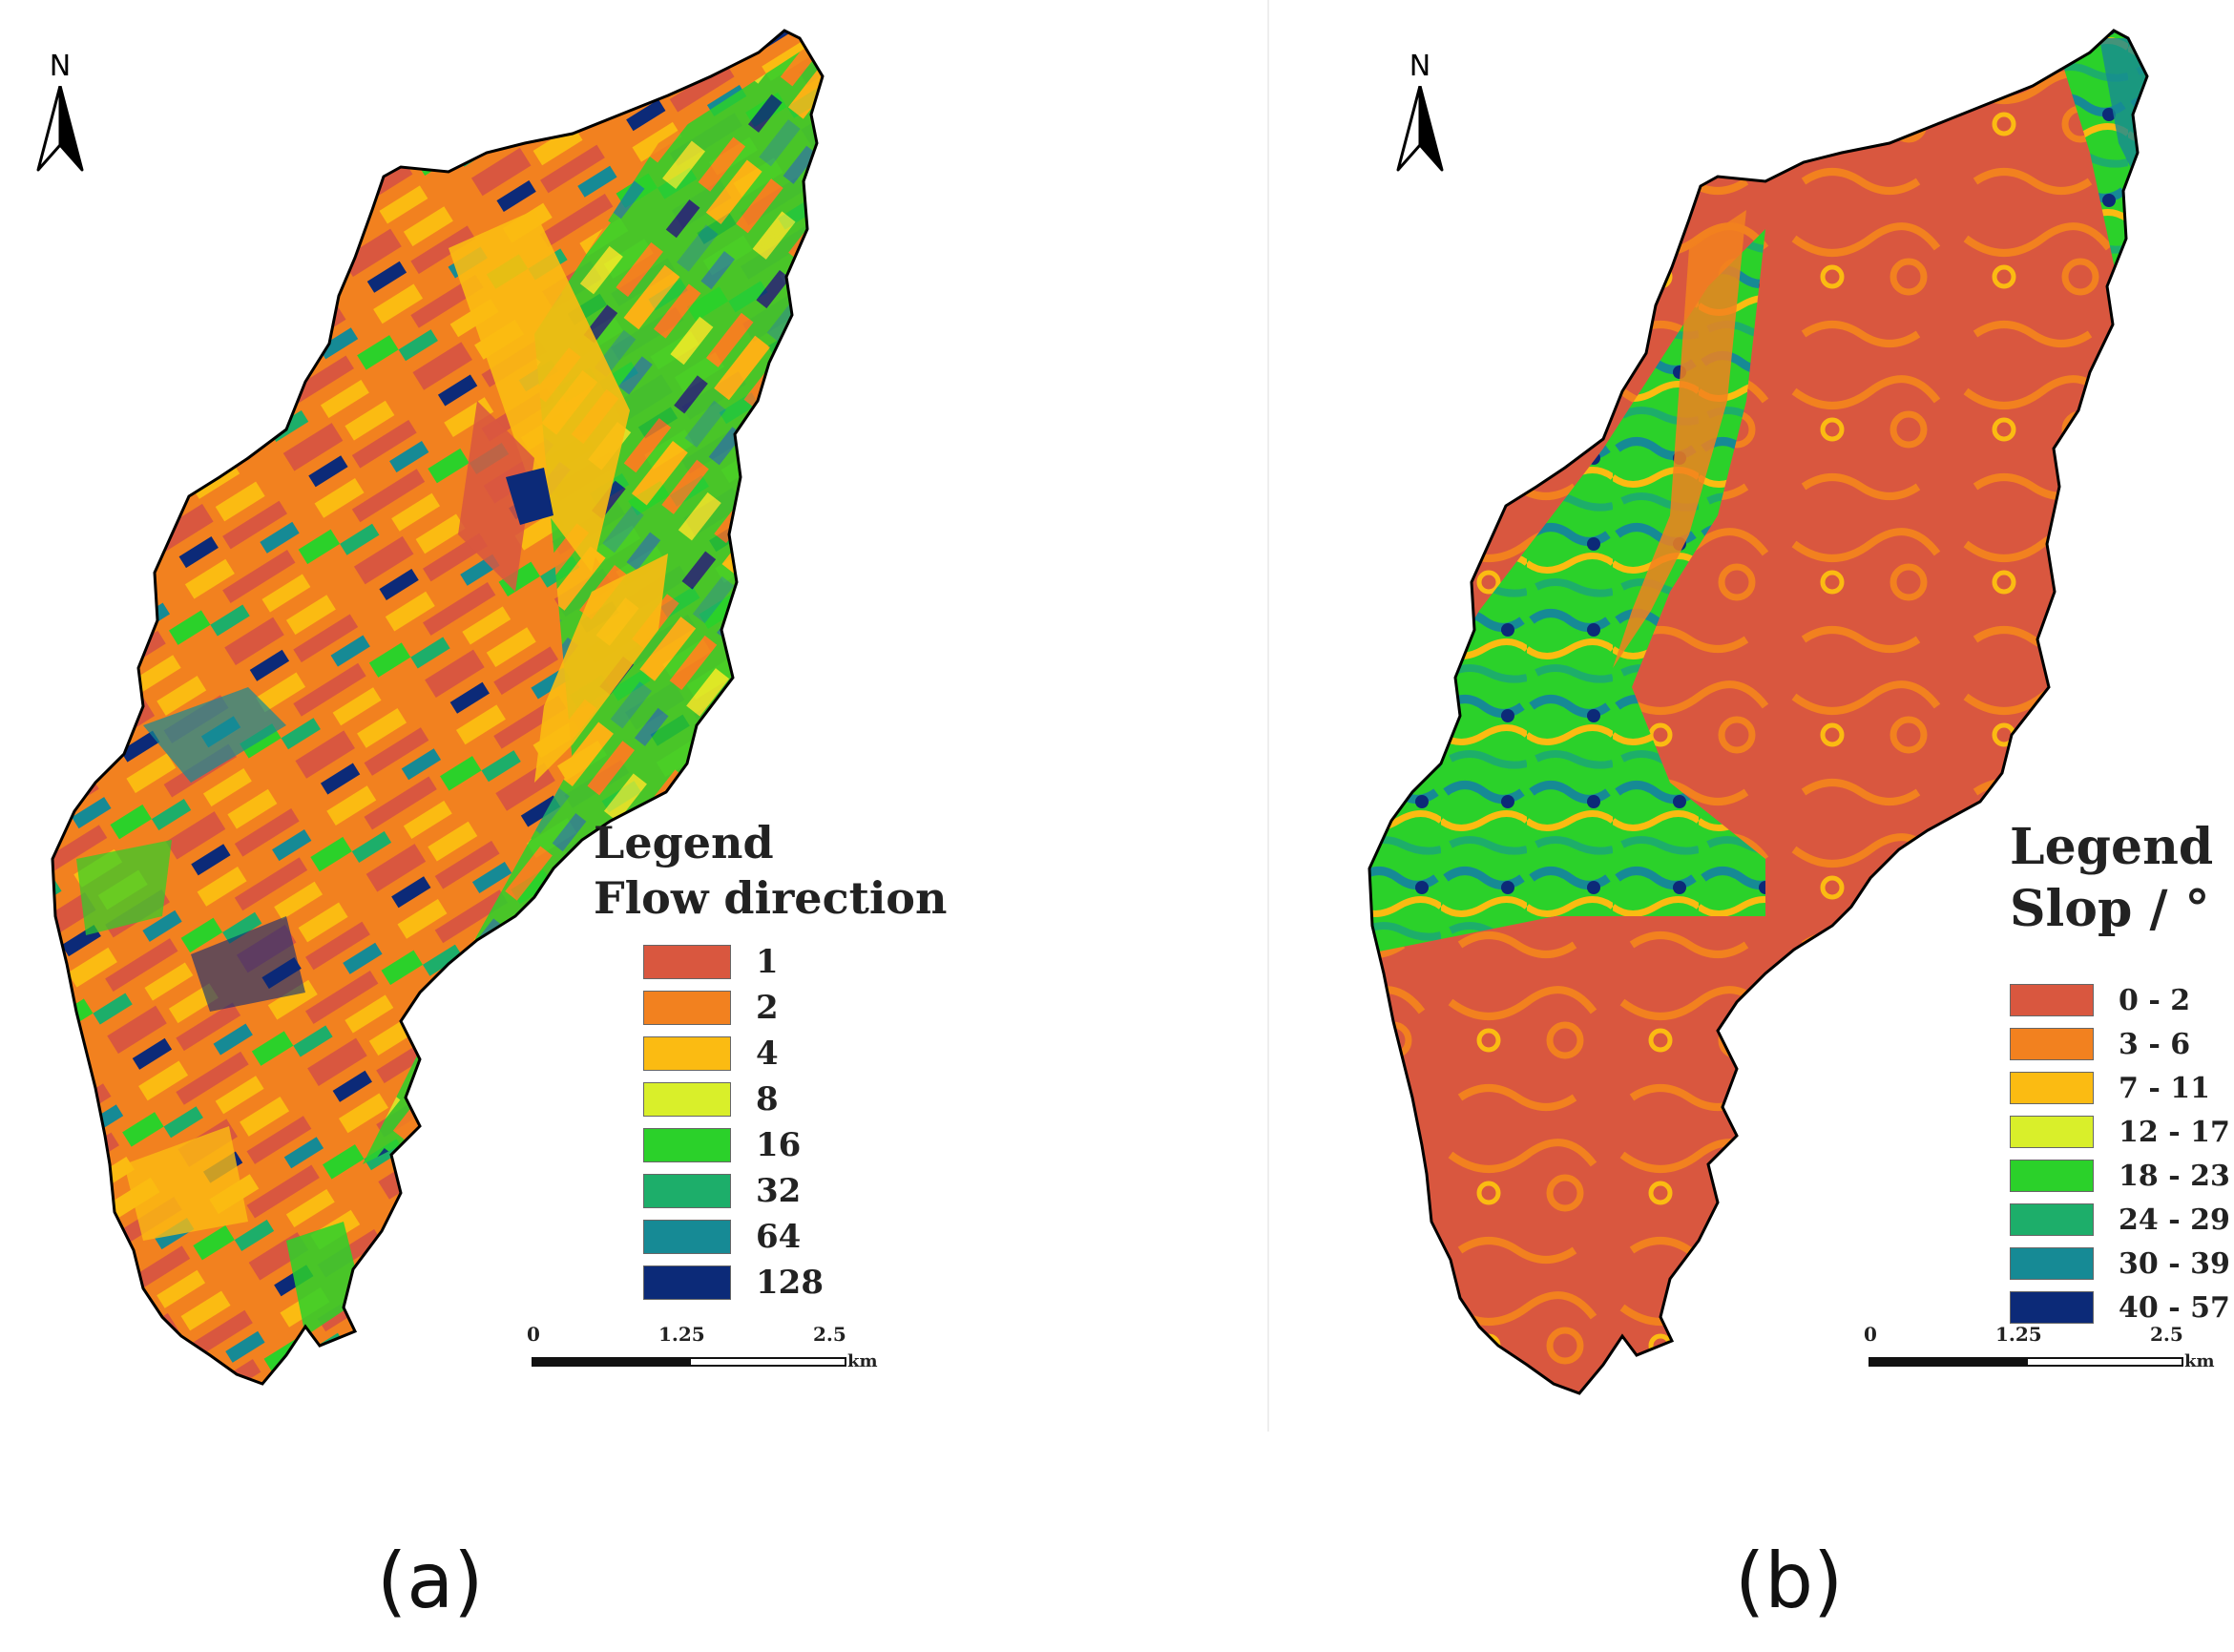 The height and width of the screenshot is (1652, 2234). Describe the element at coordinates (795, 1099) in the screenshot. I see `legend-item: 8` at that location.